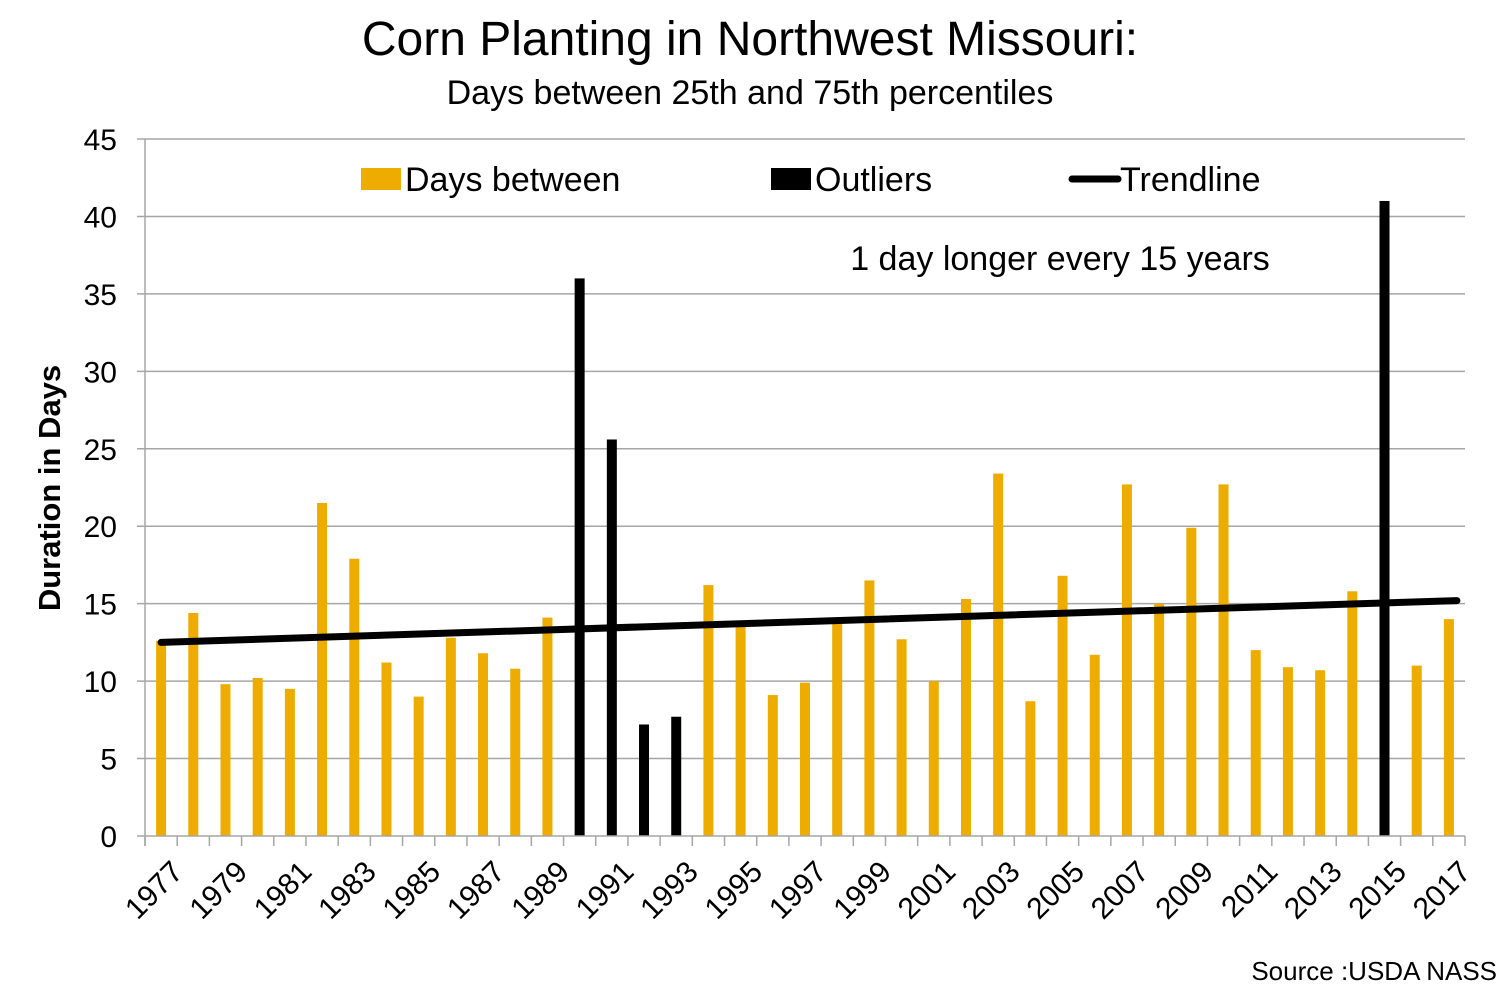 The height and width of the screenshot is (1000, 1500). What do you see at coordinates (1060, 259) in the screenshot?
I see `annotation-trend: 1 day longer every 15 years` at bounding box center [1060, 259].